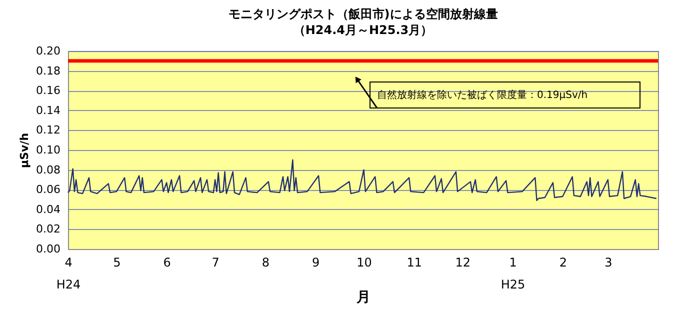 This screenshot has width=690, height=325. What do you see at coordinates (364, 263) in the screenshot?
I see `x-tick-label: 10` at bounding box center [364, 263].